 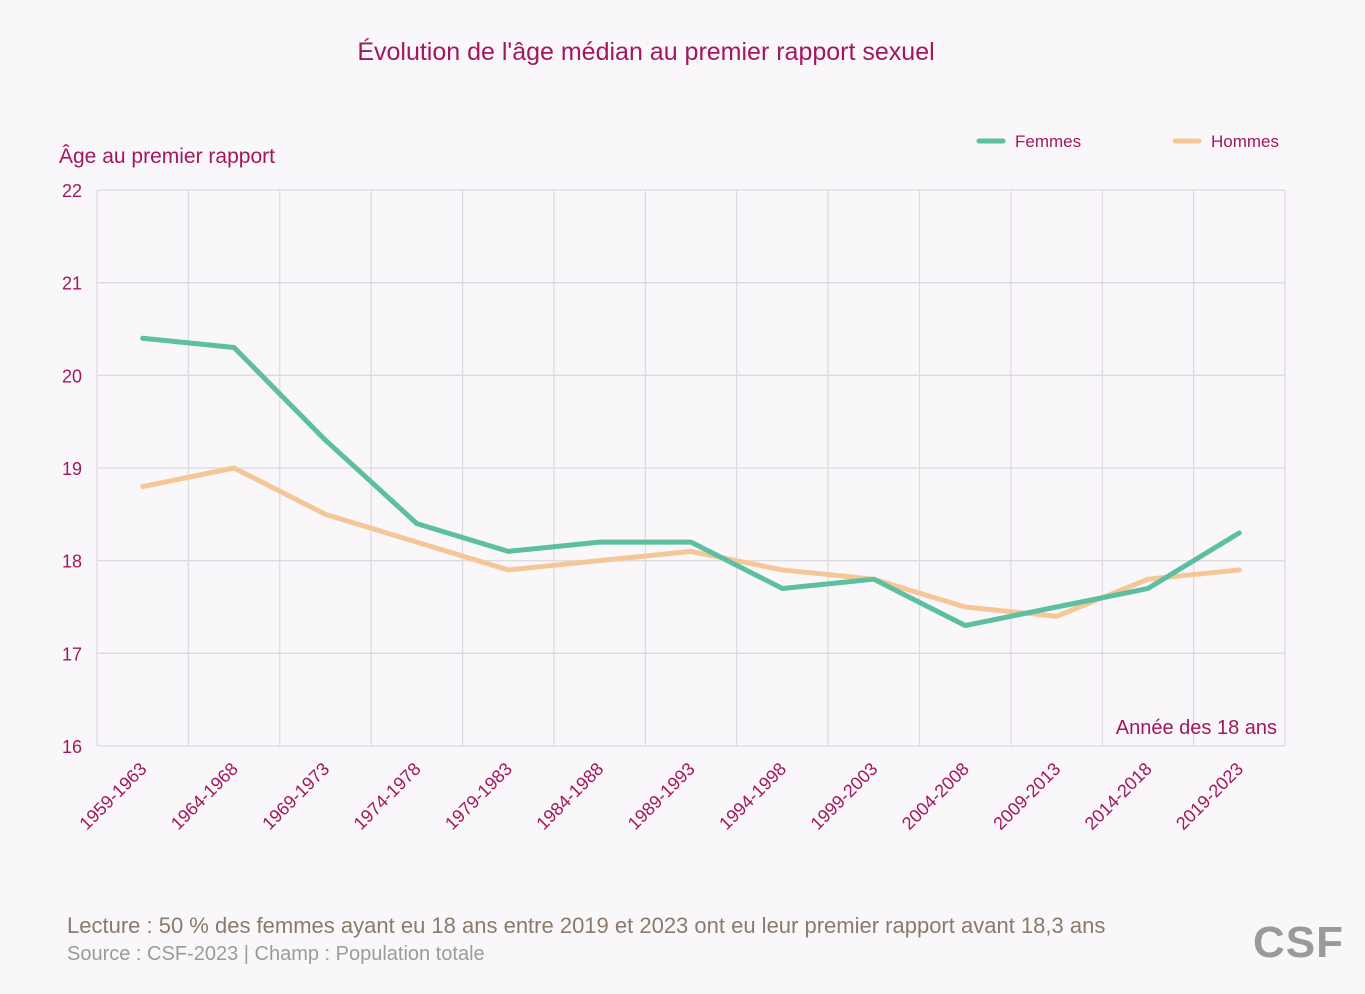 What do you see at coordinates (478, 796) in the screenshot?
I see `x-tick-label: 1979-1983` at bounding box center [478, 796].